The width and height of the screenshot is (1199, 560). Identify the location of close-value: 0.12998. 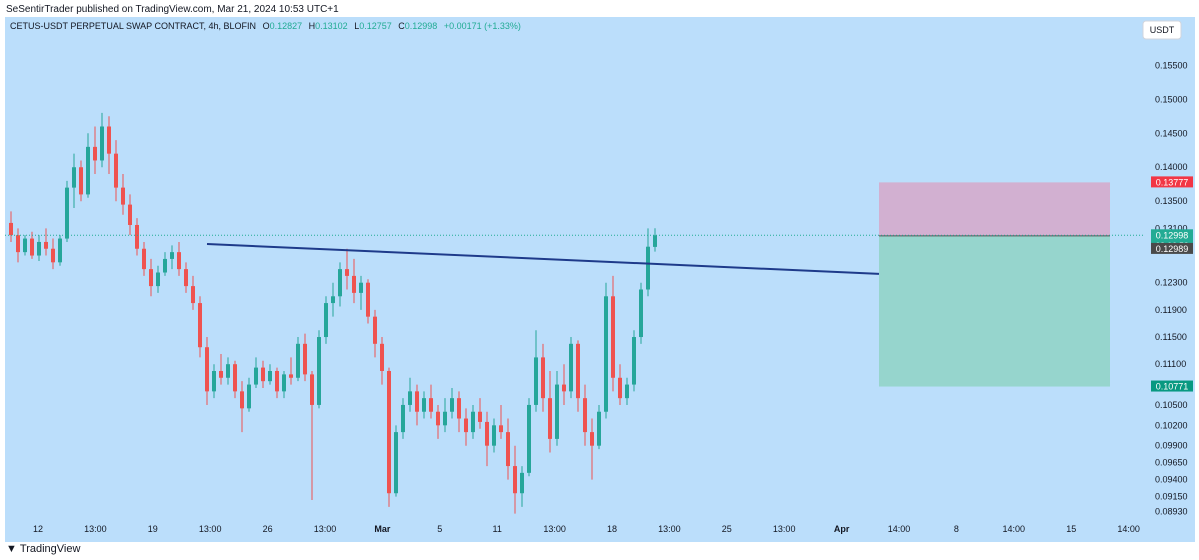
(421, 26).